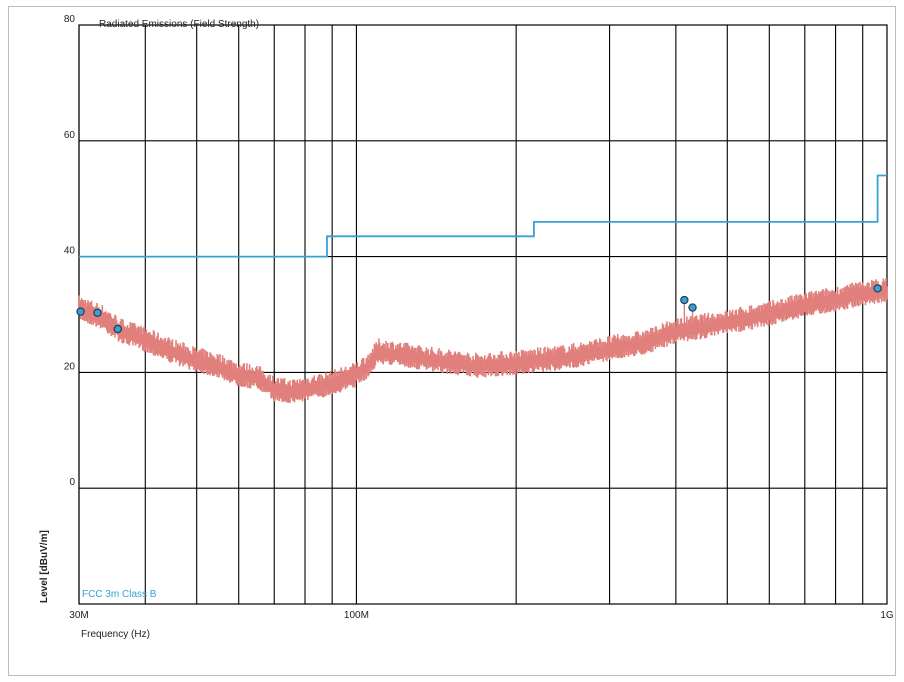 The width and height of the screenshot is (904, 682). Describe the element at coordinates (119, 594) in the screenshot. I see `limit-legend-label: FCC 3m Class B` at that location.